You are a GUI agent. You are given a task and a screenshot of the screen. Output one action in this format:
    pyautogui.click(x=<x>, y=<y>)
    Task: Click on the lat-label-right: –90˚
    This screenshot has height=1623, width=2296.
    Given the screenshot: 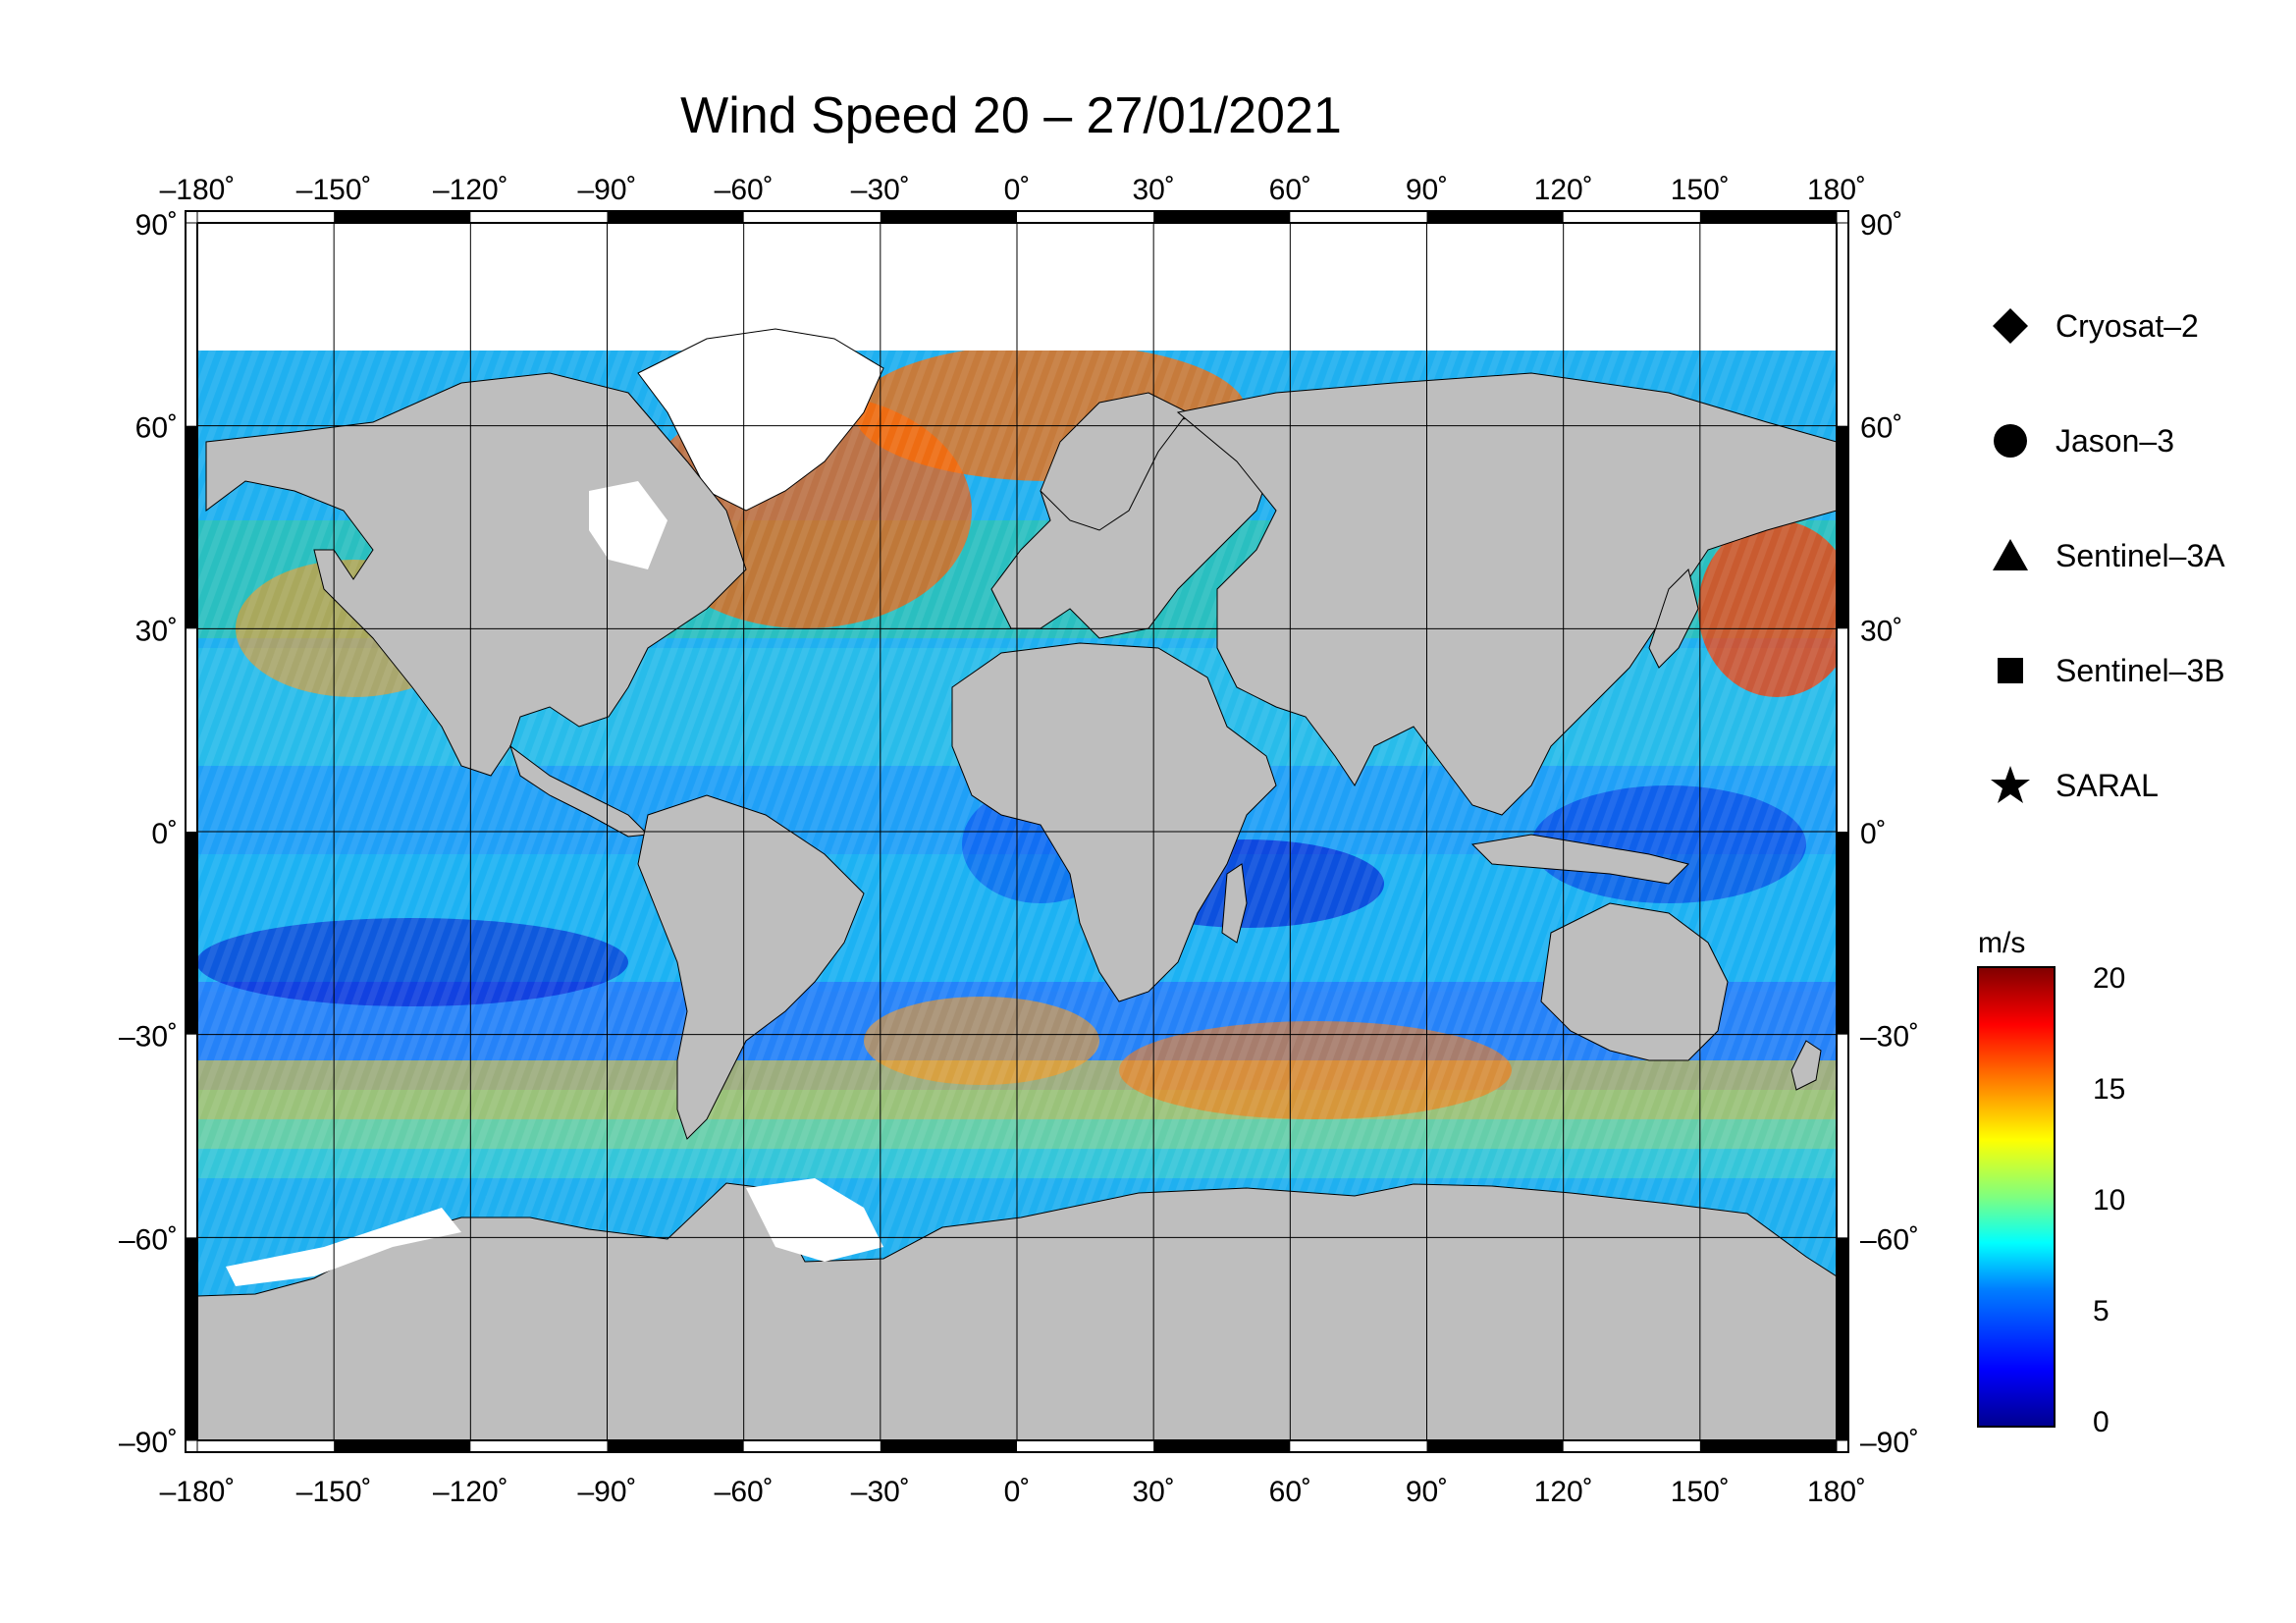 What is the action you would take?
    pyautogui.click(x=1889, y=1443)
    